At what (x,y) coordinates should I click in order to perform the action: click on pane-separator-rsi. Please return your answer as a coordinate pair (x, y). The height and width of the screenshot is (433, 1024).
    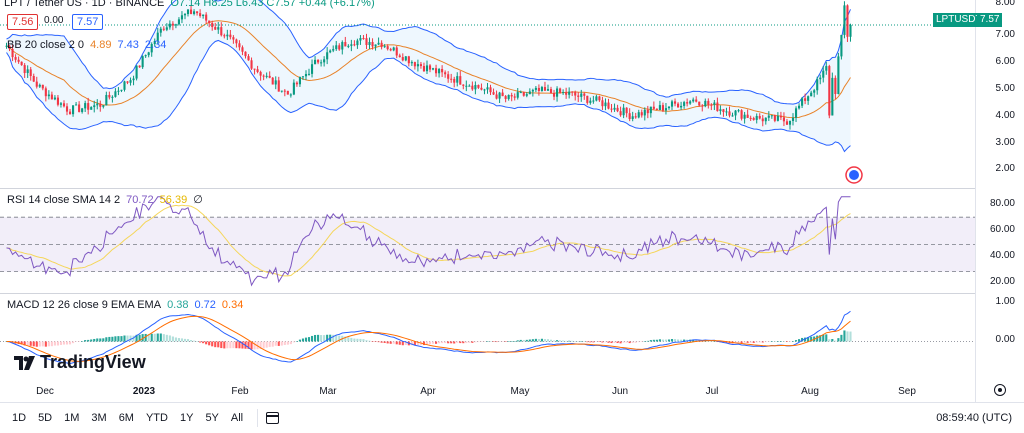
    Looking at the image, I should click on (487, 188).